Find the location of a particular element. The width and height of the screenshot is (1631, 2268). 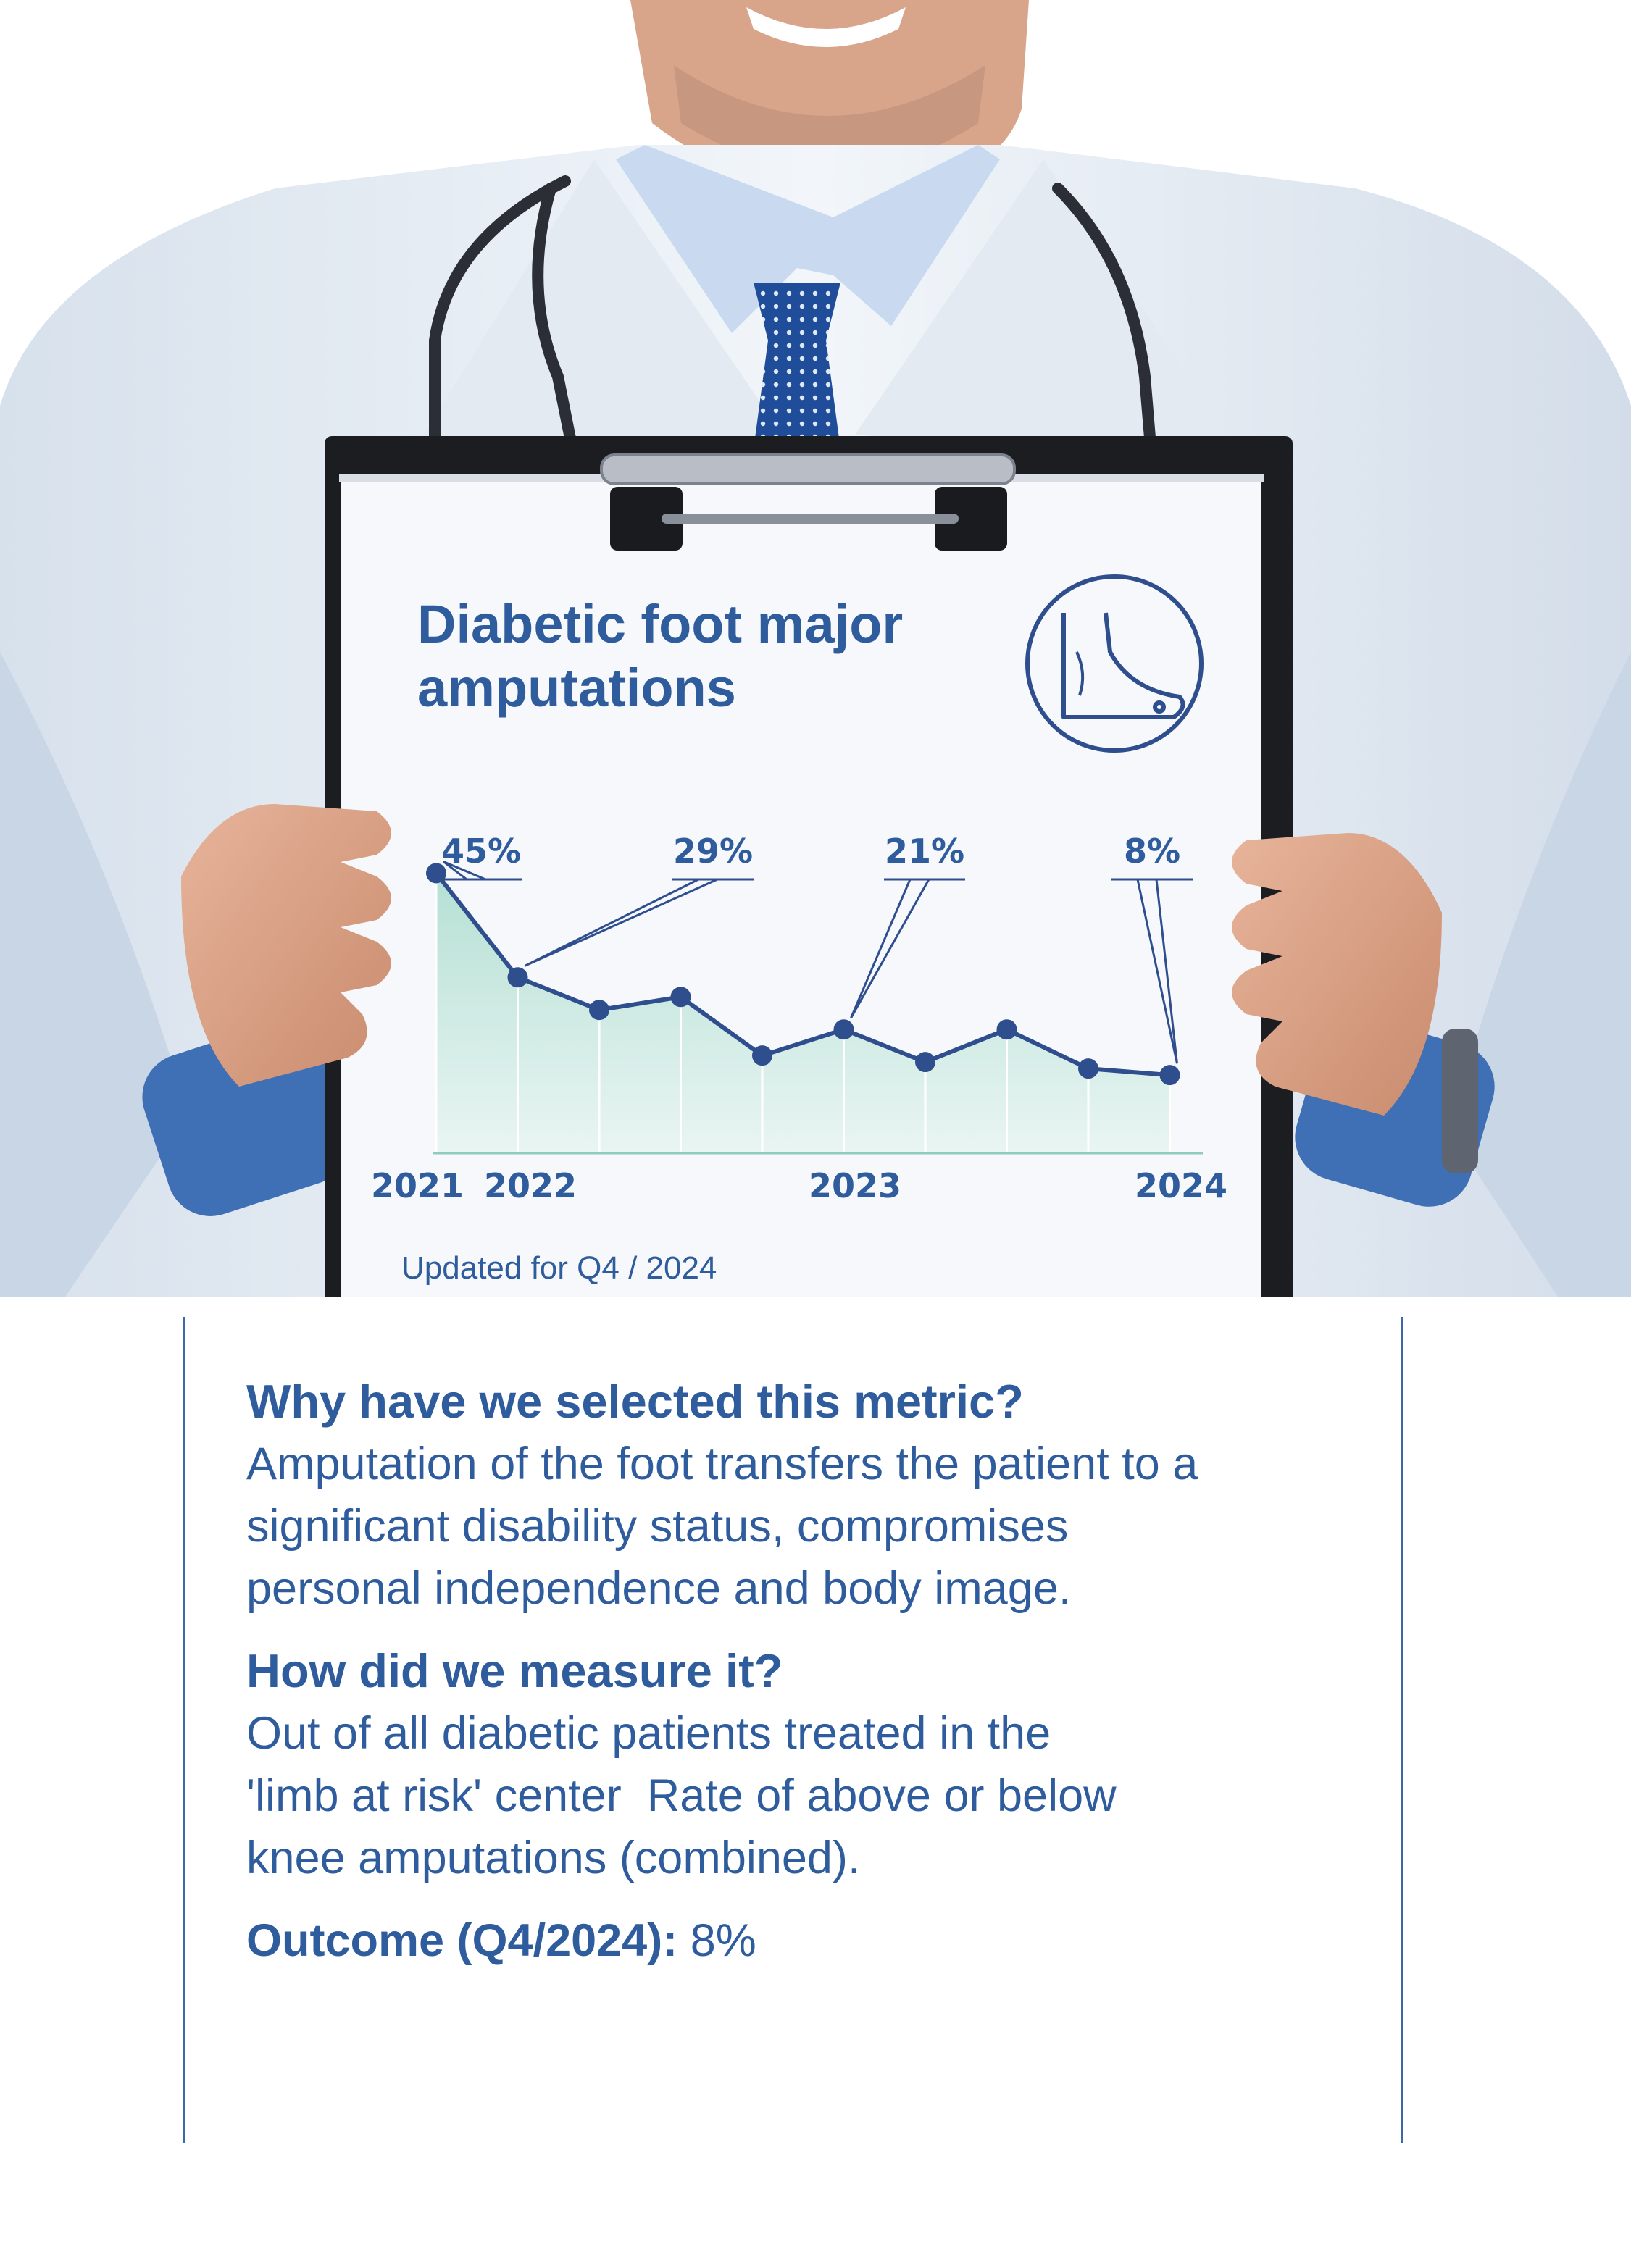

chart-data-label: 45% is located at coordinates (481, 852).